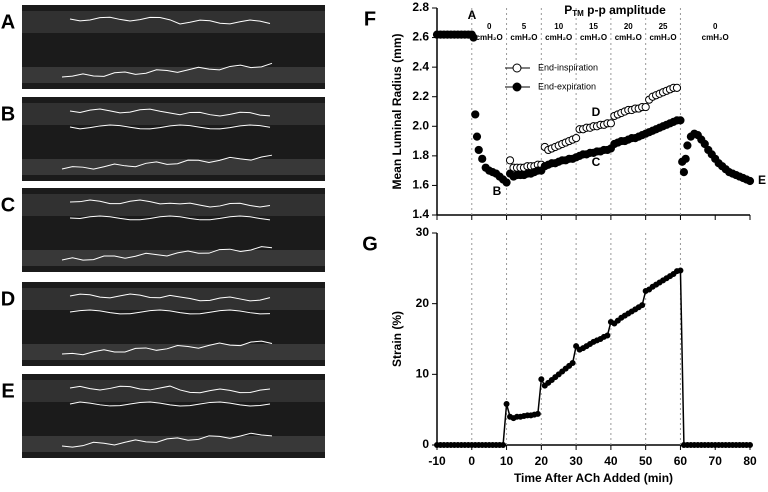 The height and width of the screenshot is (492, 768). I want to click on panel-label: E, so click(7, 391).